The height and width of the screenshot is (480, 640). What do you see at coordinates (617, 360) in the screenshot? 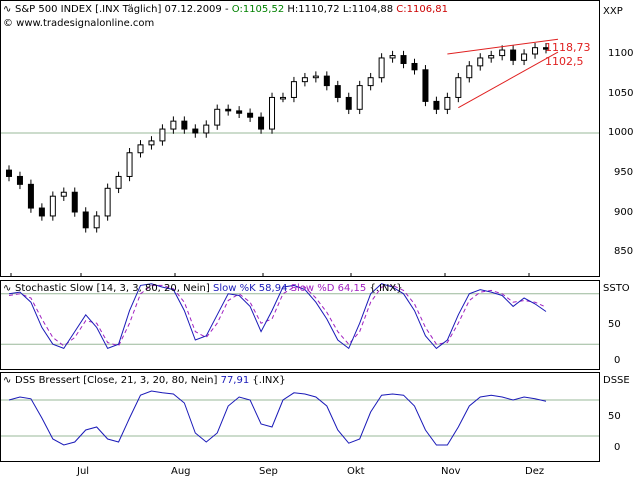
I see `stochastic-y-tick-0: 0` at bounding box center [617, 360].